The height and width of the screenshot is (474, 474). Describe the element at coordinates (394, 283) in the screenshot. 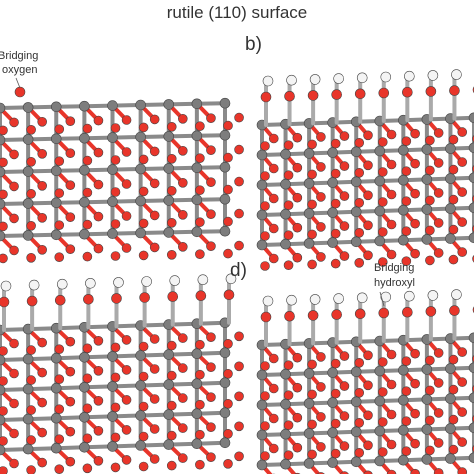

I see `annotation: hydroxyl` at that location.